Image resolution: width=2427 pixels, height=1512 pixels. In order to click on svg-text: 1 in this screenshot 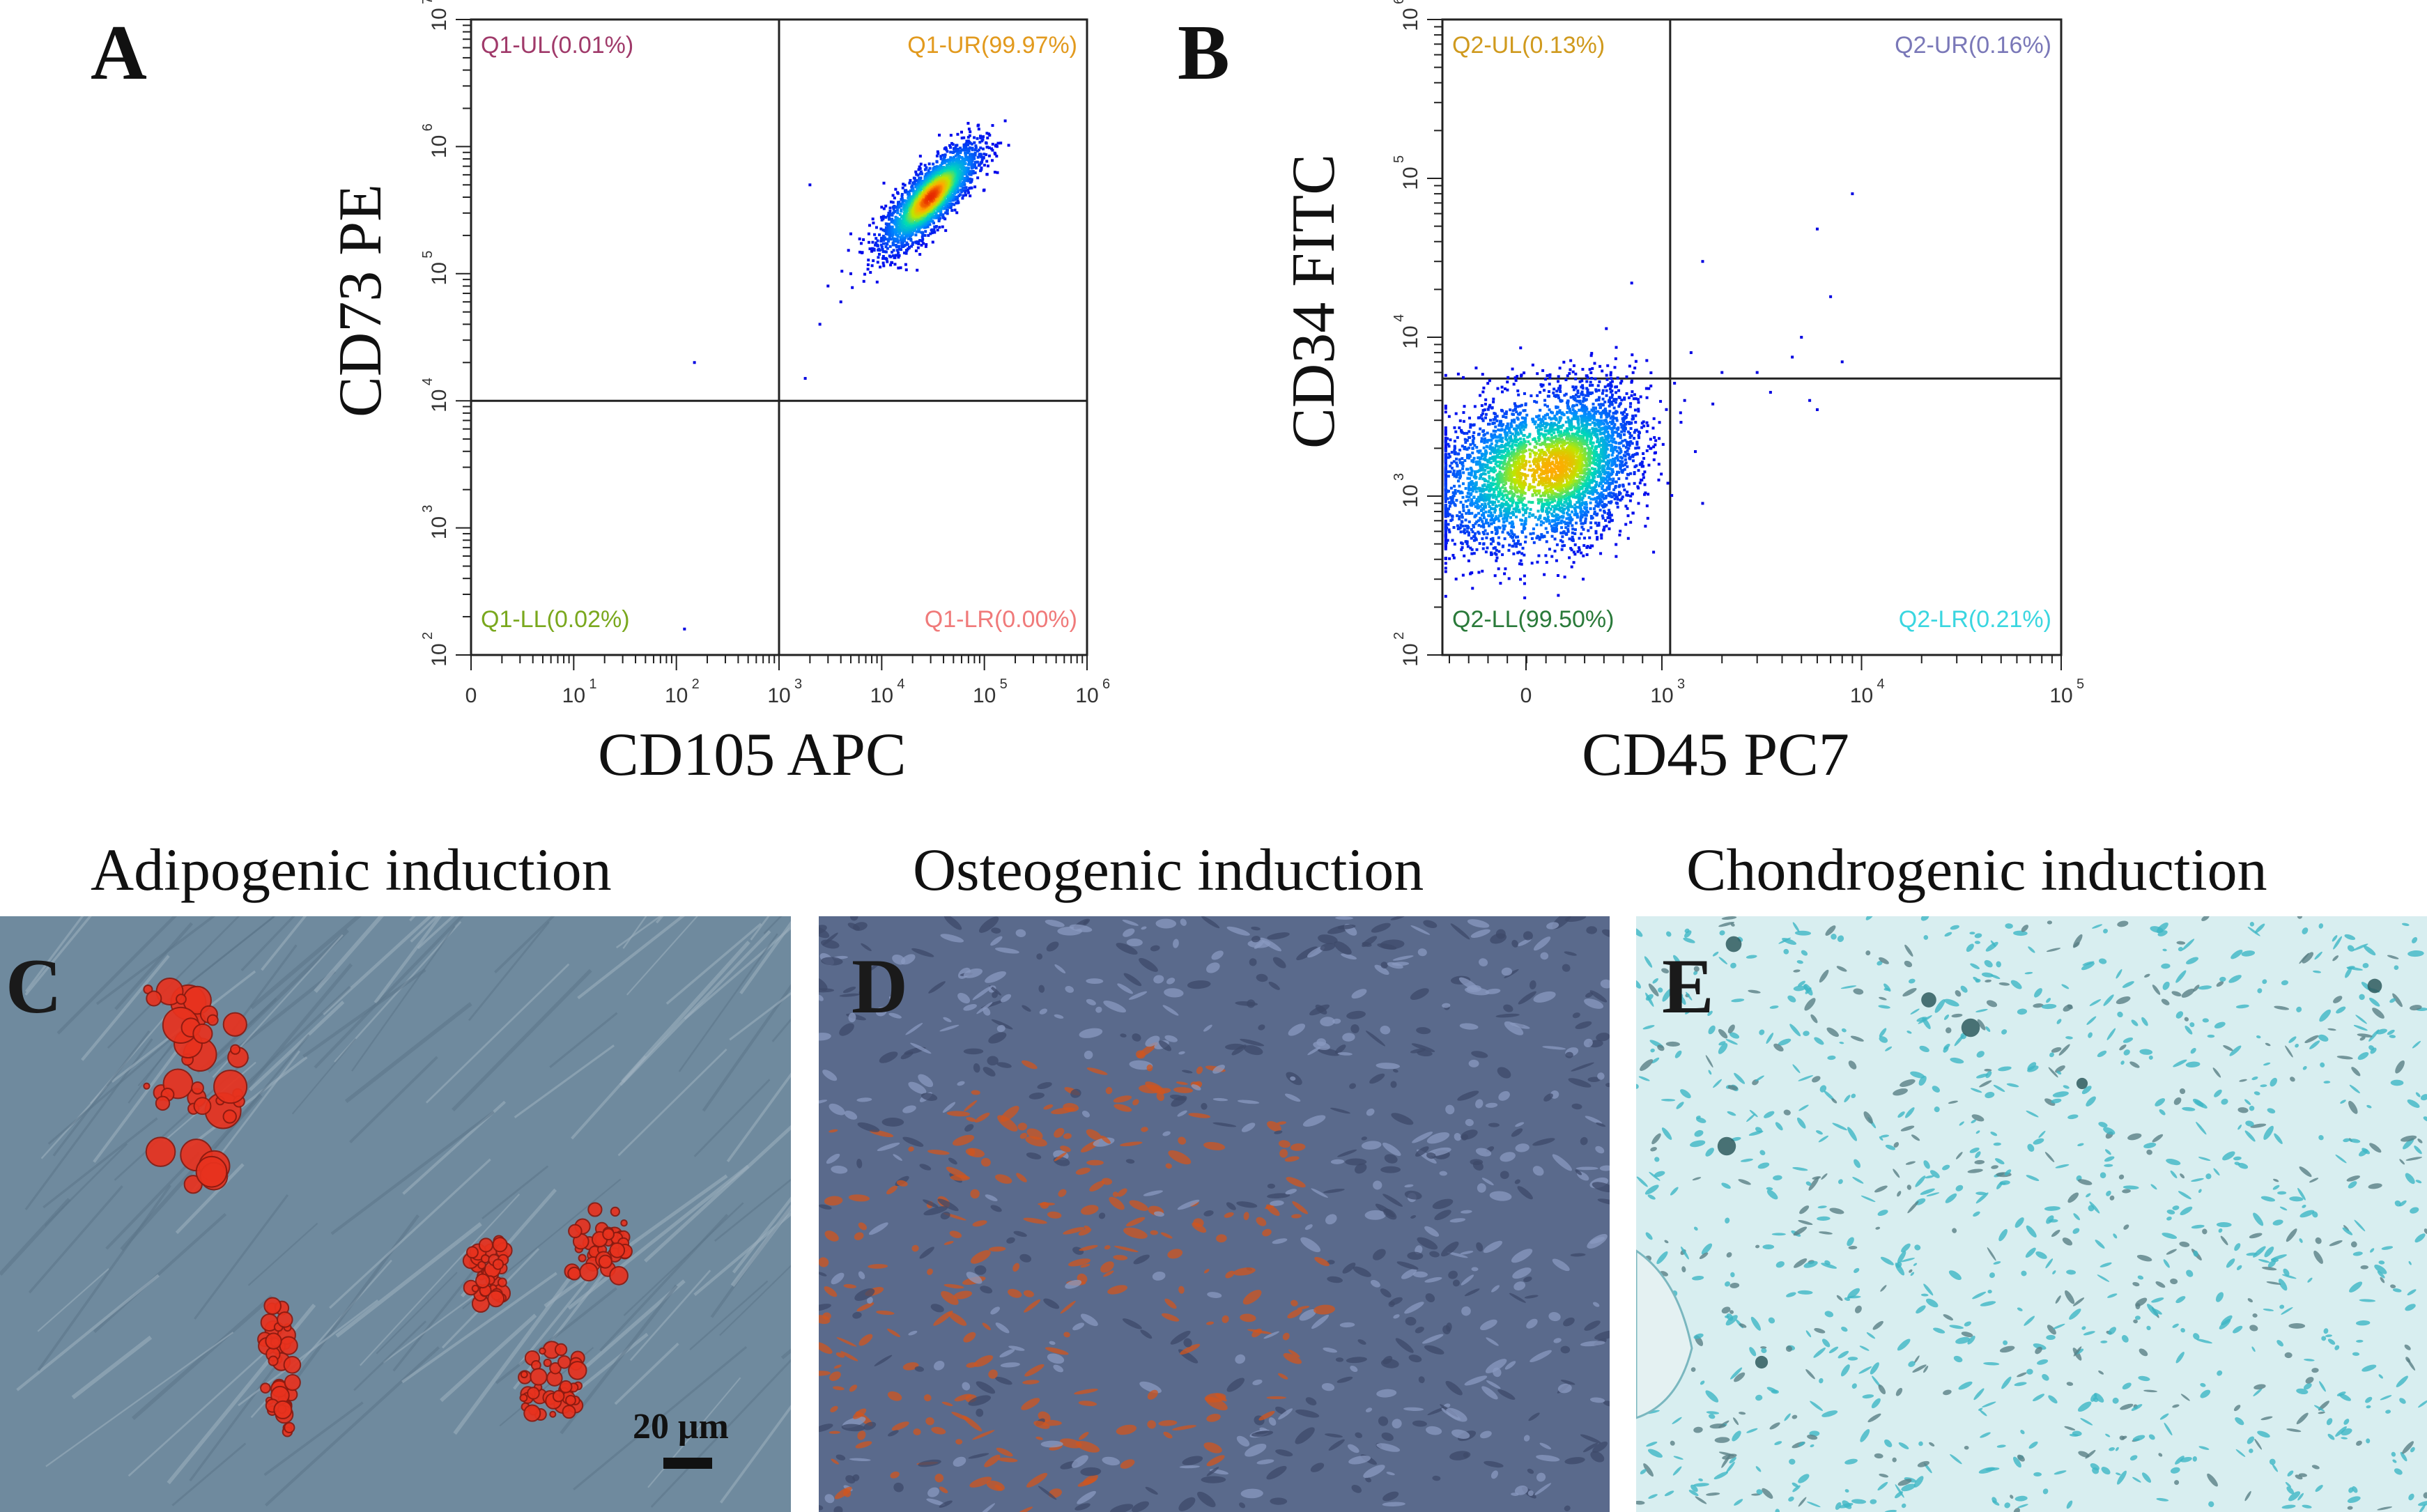, I will do `click(592, 684)`.